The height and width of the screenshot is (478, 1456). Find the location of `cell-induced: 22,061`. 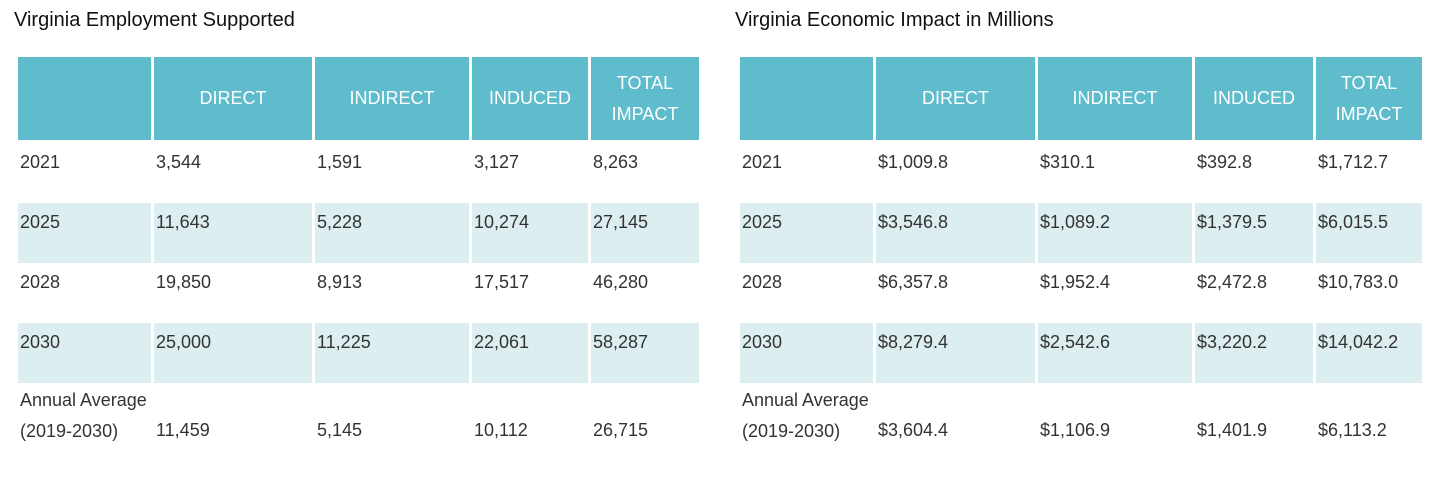

cell-induced: 22,061 is located at coordinates (530, 353).